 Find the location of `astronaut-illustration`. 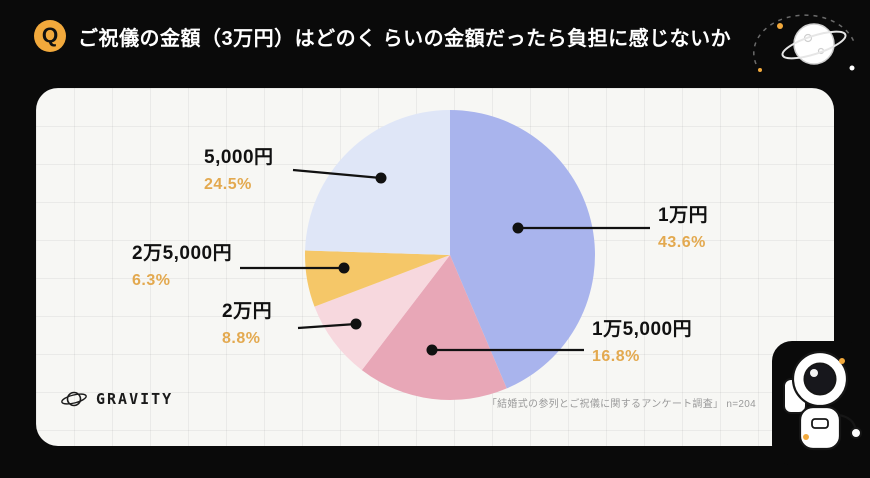

astronaut-illustration is located at coordinates (805, 398).